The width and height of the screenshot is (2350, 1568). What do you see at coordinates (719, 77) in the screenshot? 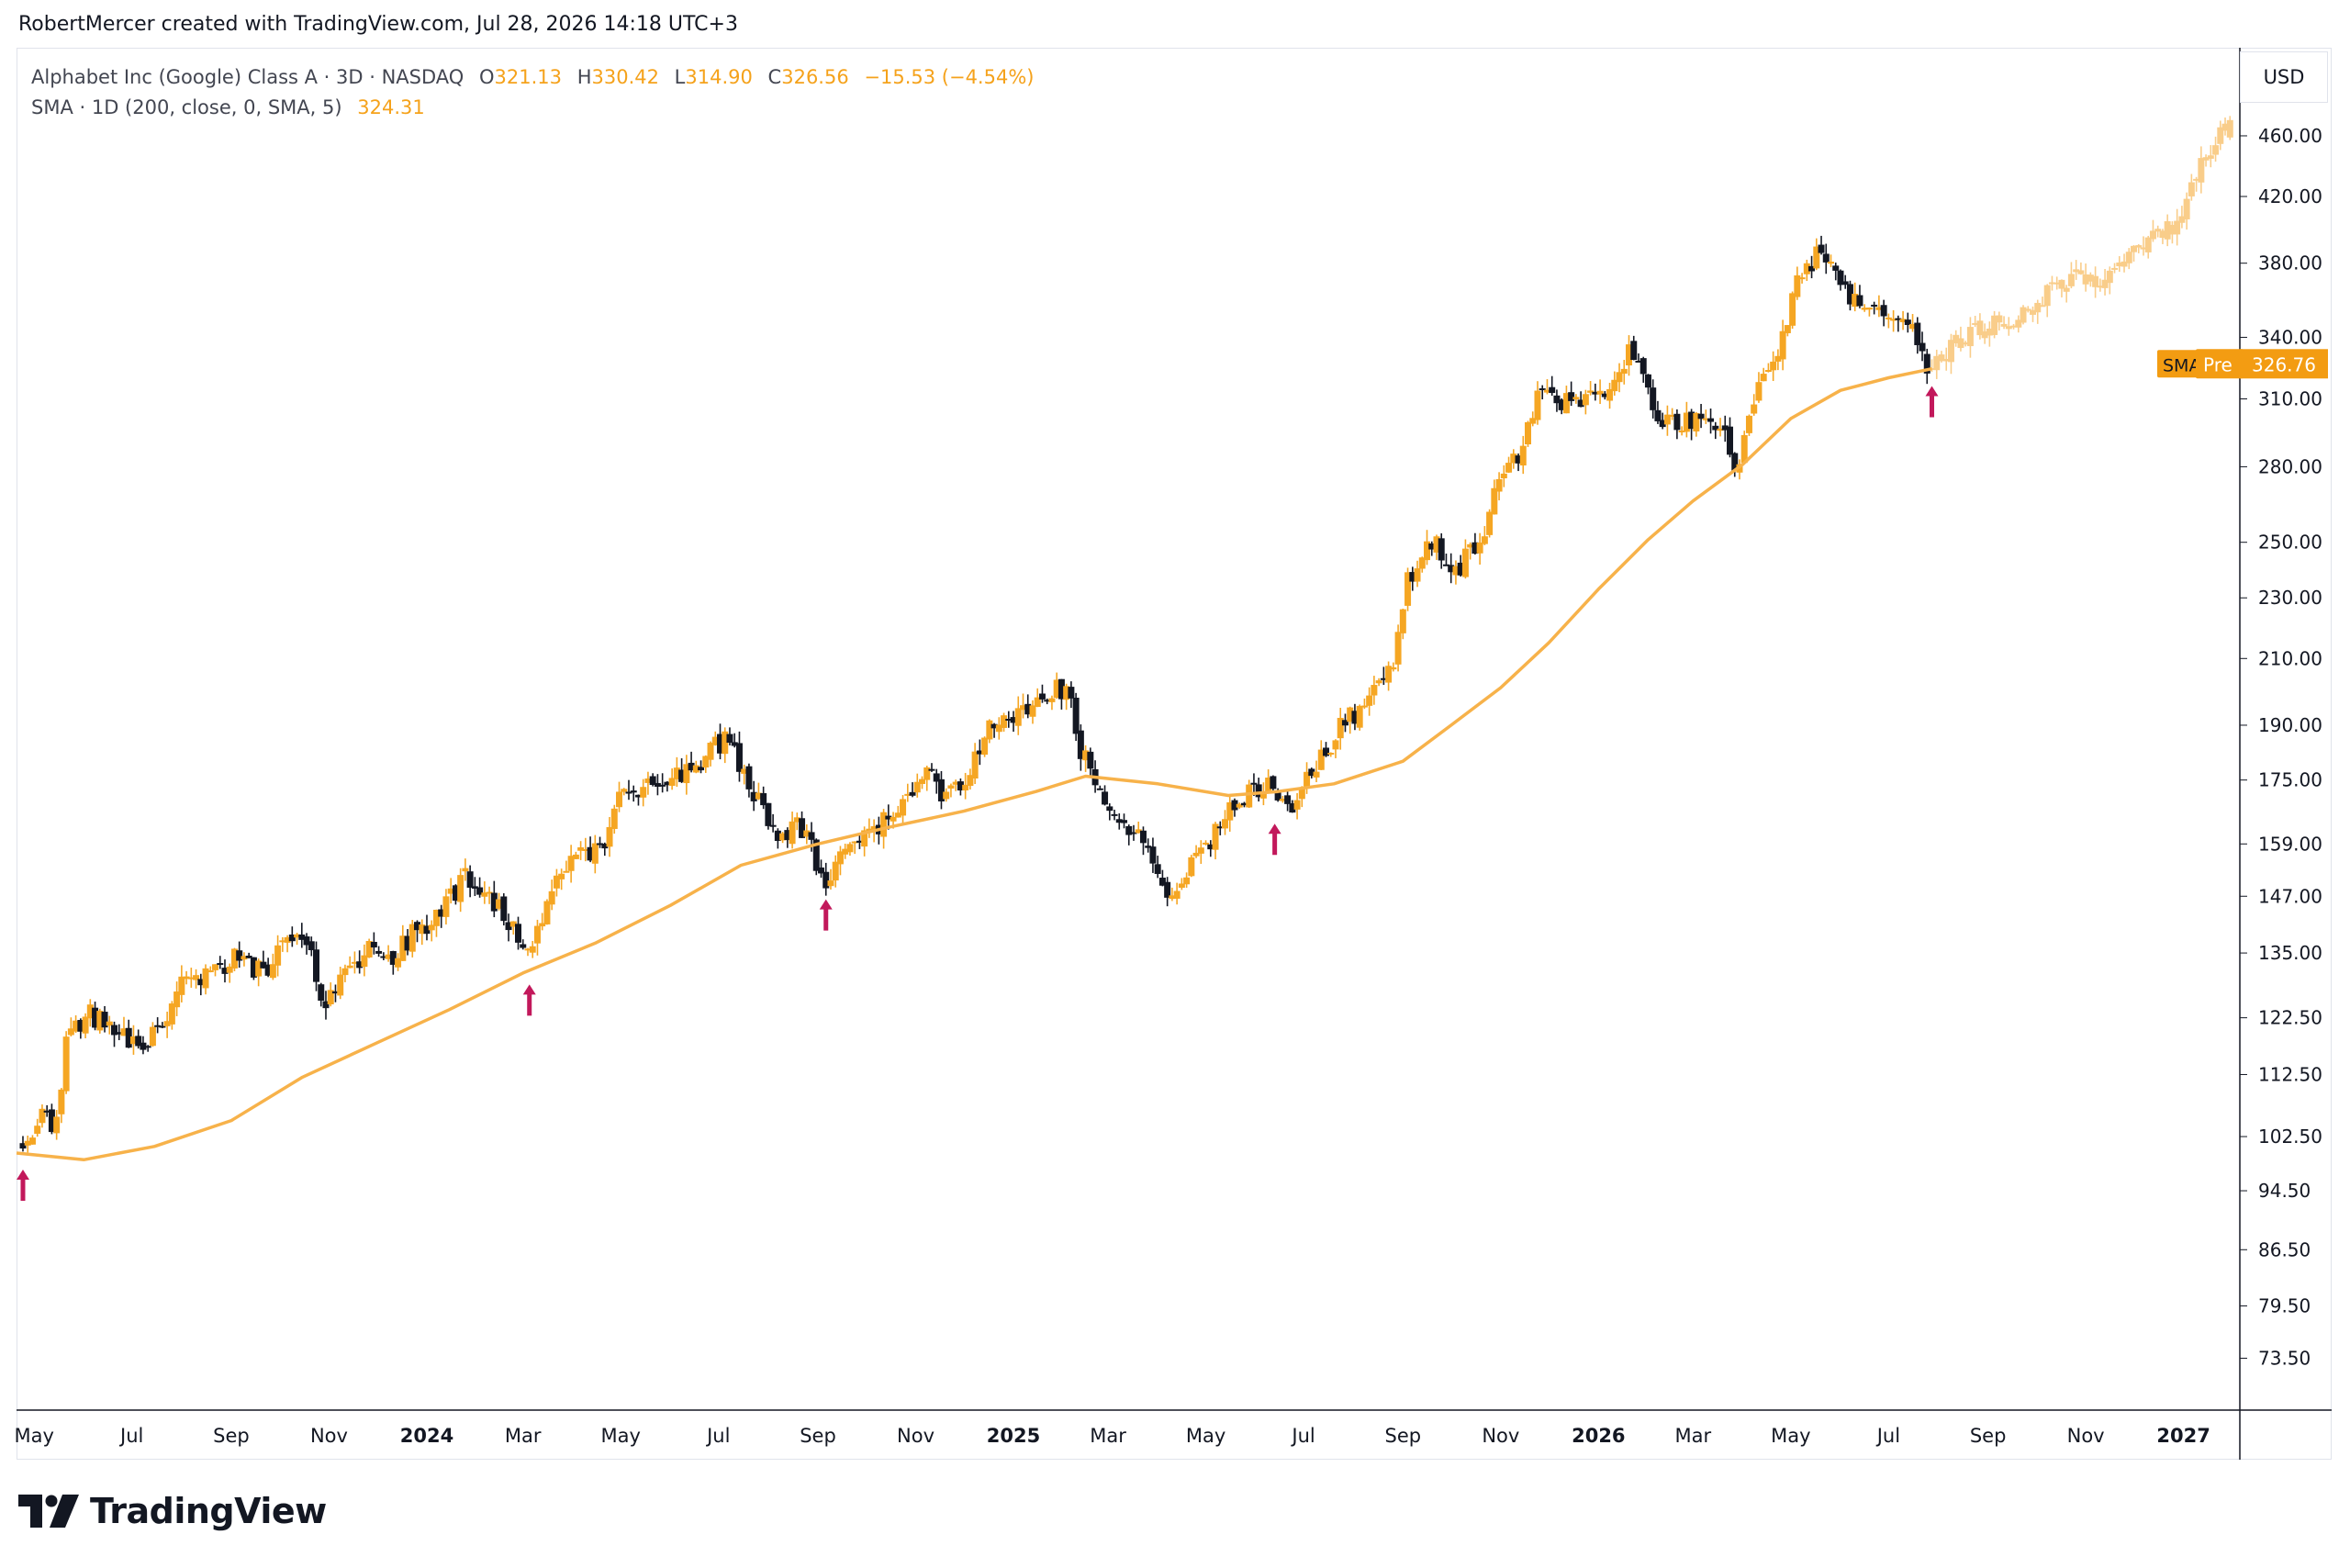
I see `low-value: 314.90` at bounding box center [719, 77].